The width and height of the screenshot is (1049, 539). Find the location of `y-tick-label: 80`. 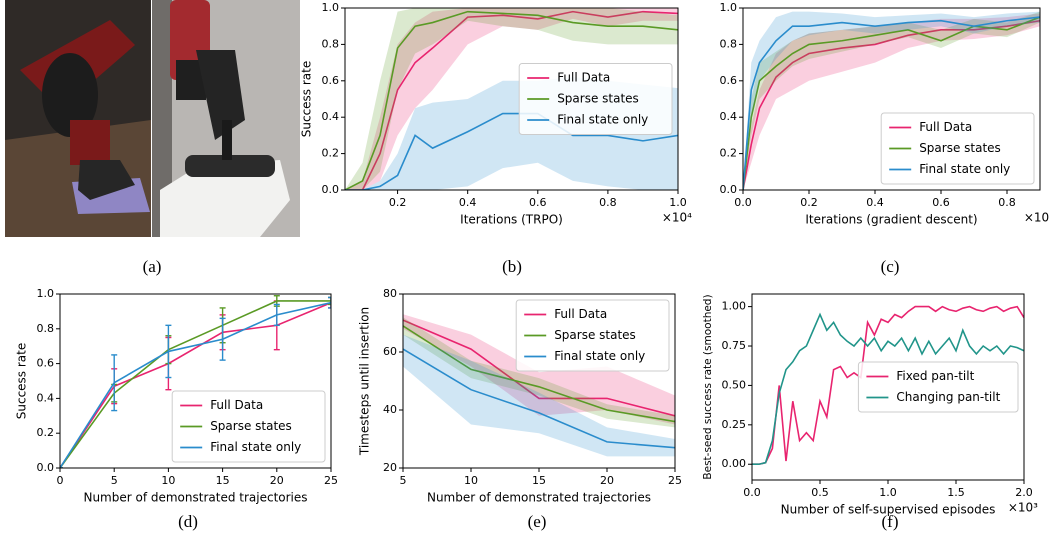

y-tick-label: 80 is located at coordinates (390, 293).